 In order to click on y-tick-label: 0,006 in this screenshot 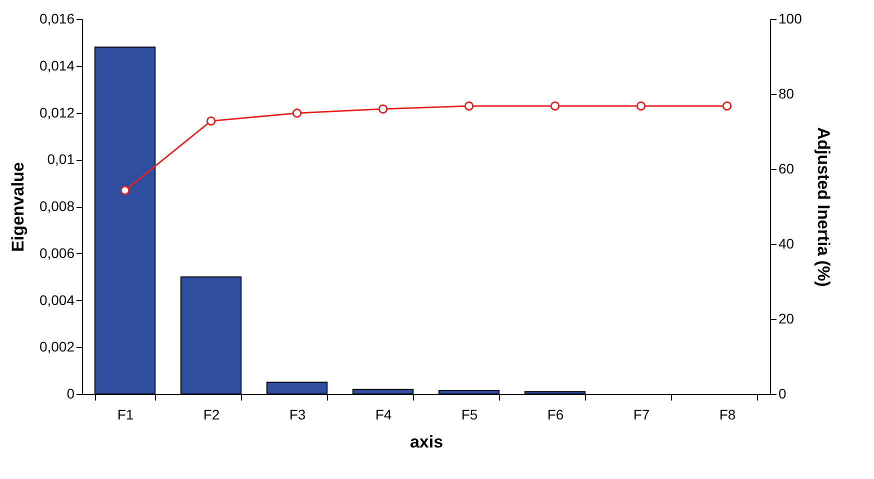, I will do `click(57, 252)`.